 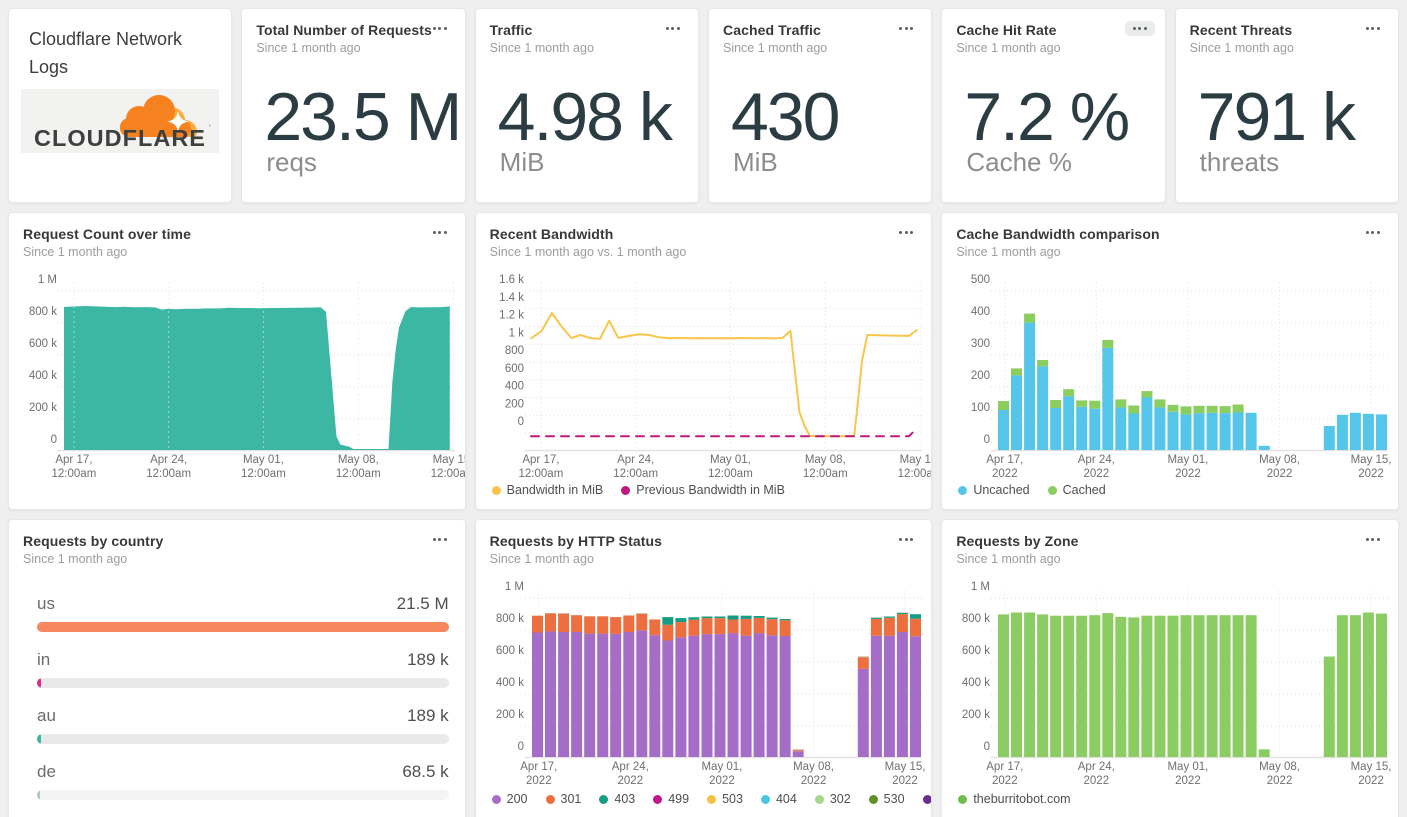 I want to click on legend-item: 403, so click(x=617, y=799).